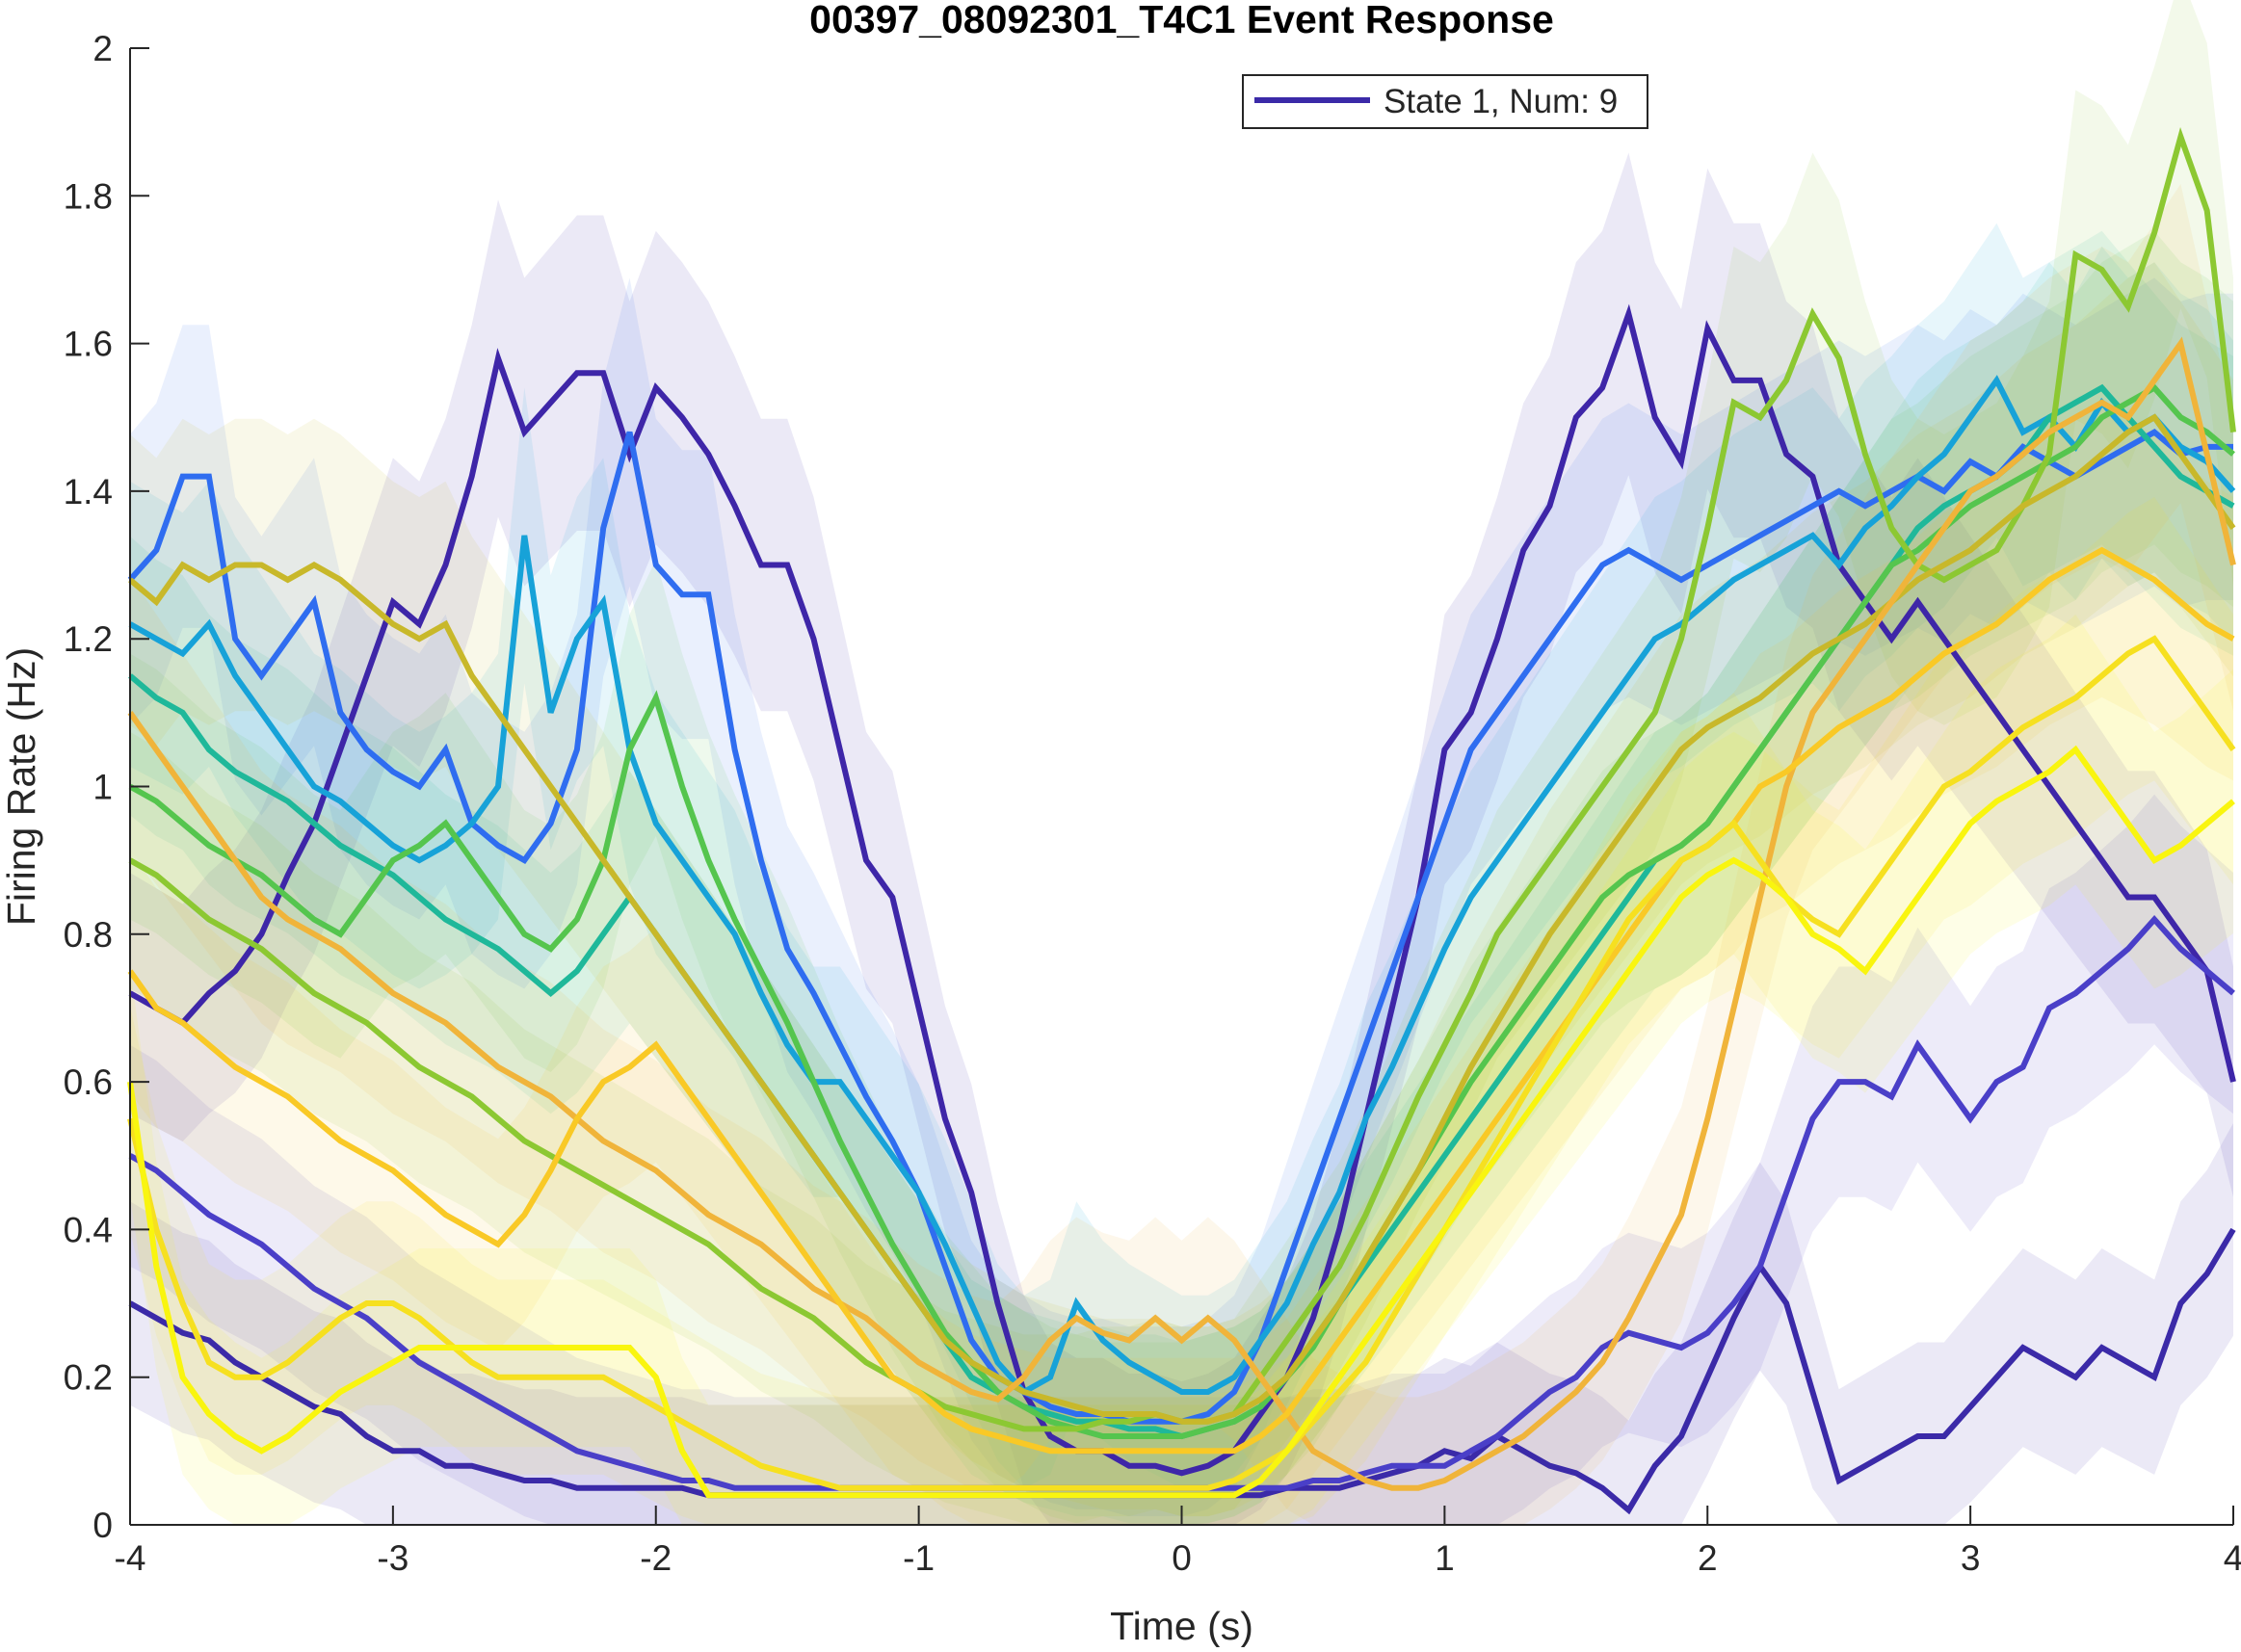 The image size is (2241, 1652). Describe the element at coordinates (21, 786) in the screenshot. I see `y-axis-label: Firing Rate (Hz)` at that location.